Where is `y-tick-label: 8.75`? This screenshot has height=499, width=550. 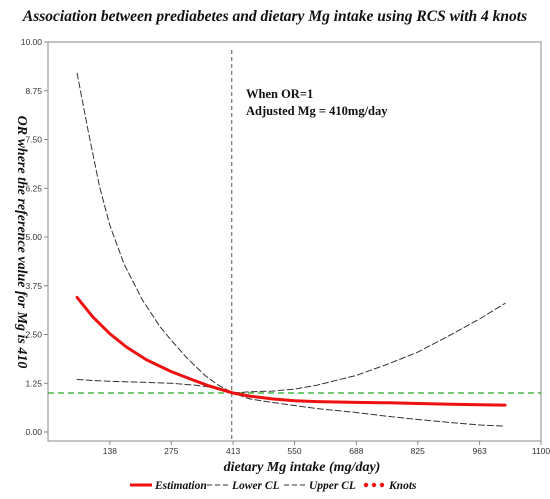
y-tick-label: 8.75 is located at coordinates (33, 91).